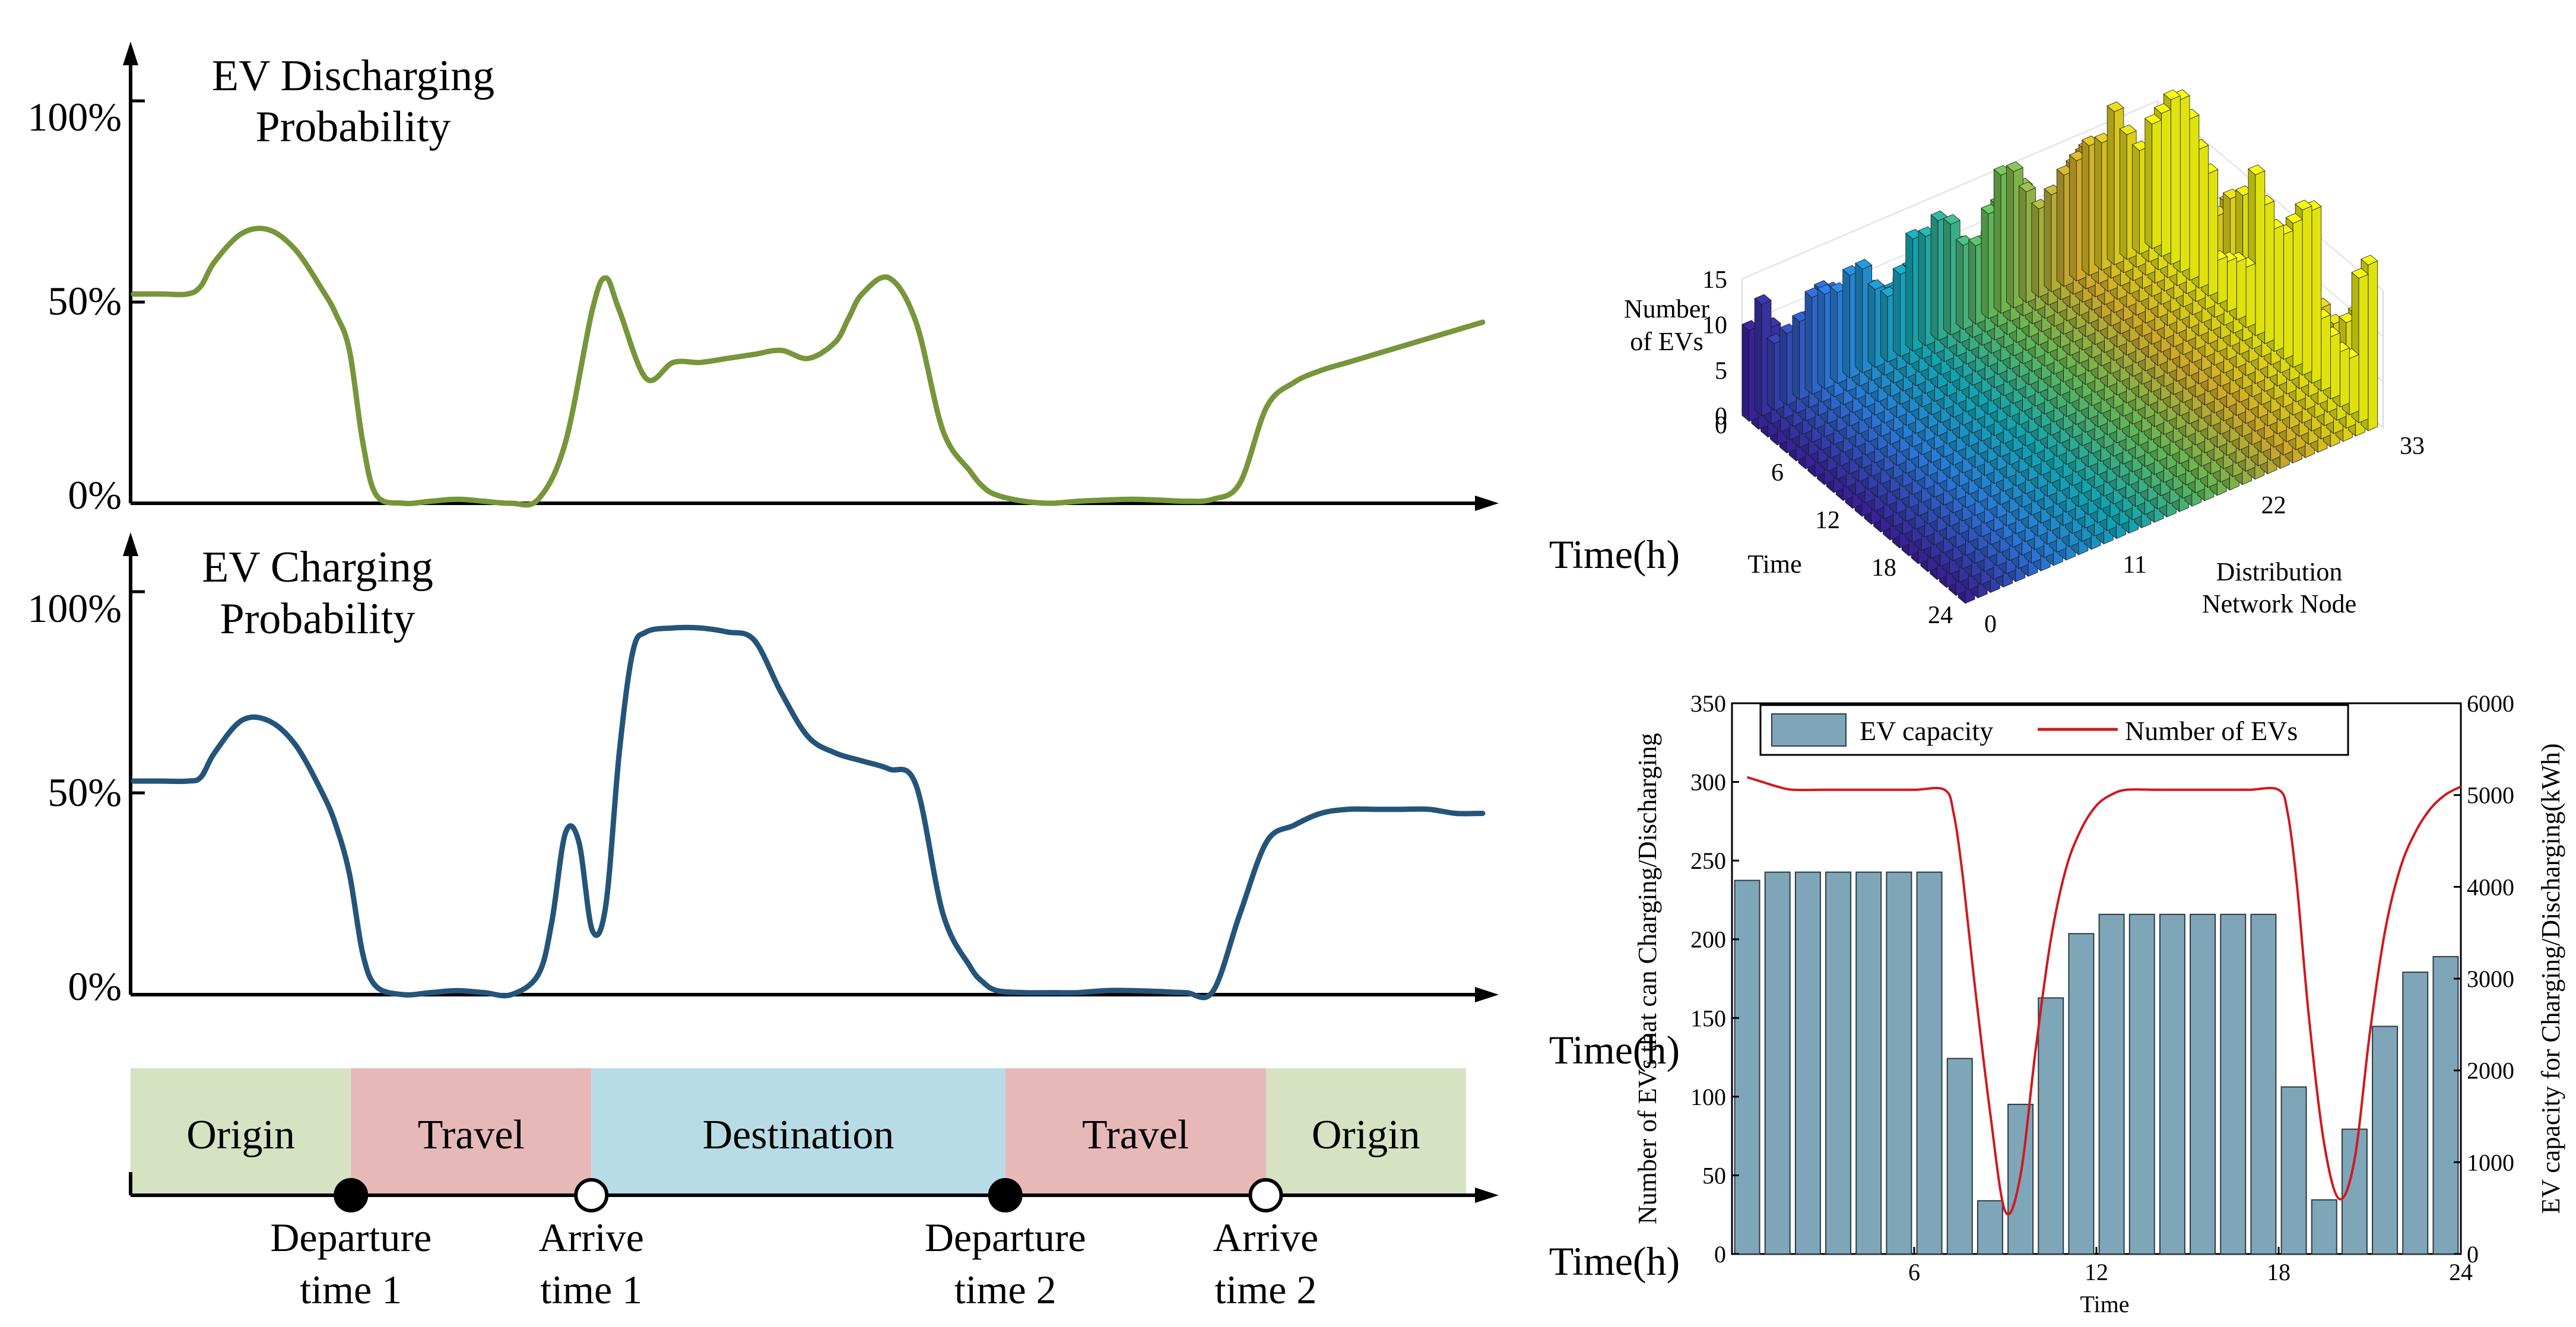  What do you see at coordinates (1487, 503) in the screenshot?
I see `x-axis-arrow-icon` at bounding box center [1487, 503].